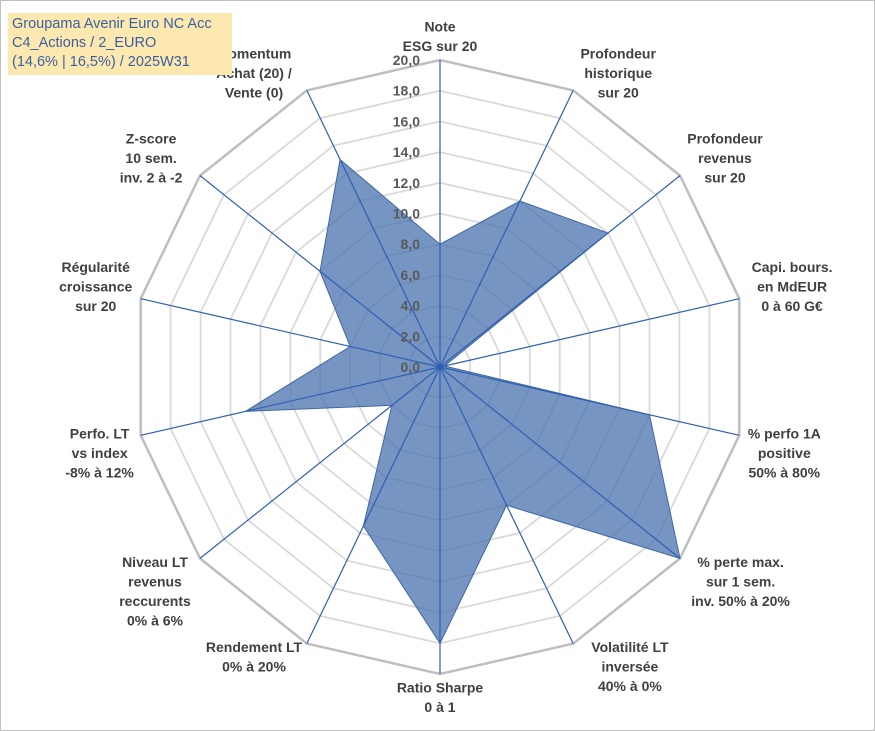 This screenshot has height=731, width=875. Describe the element at coordinates (254, 647) in the screenshot. I see `axis-label-line: Rendement LT` at that location.